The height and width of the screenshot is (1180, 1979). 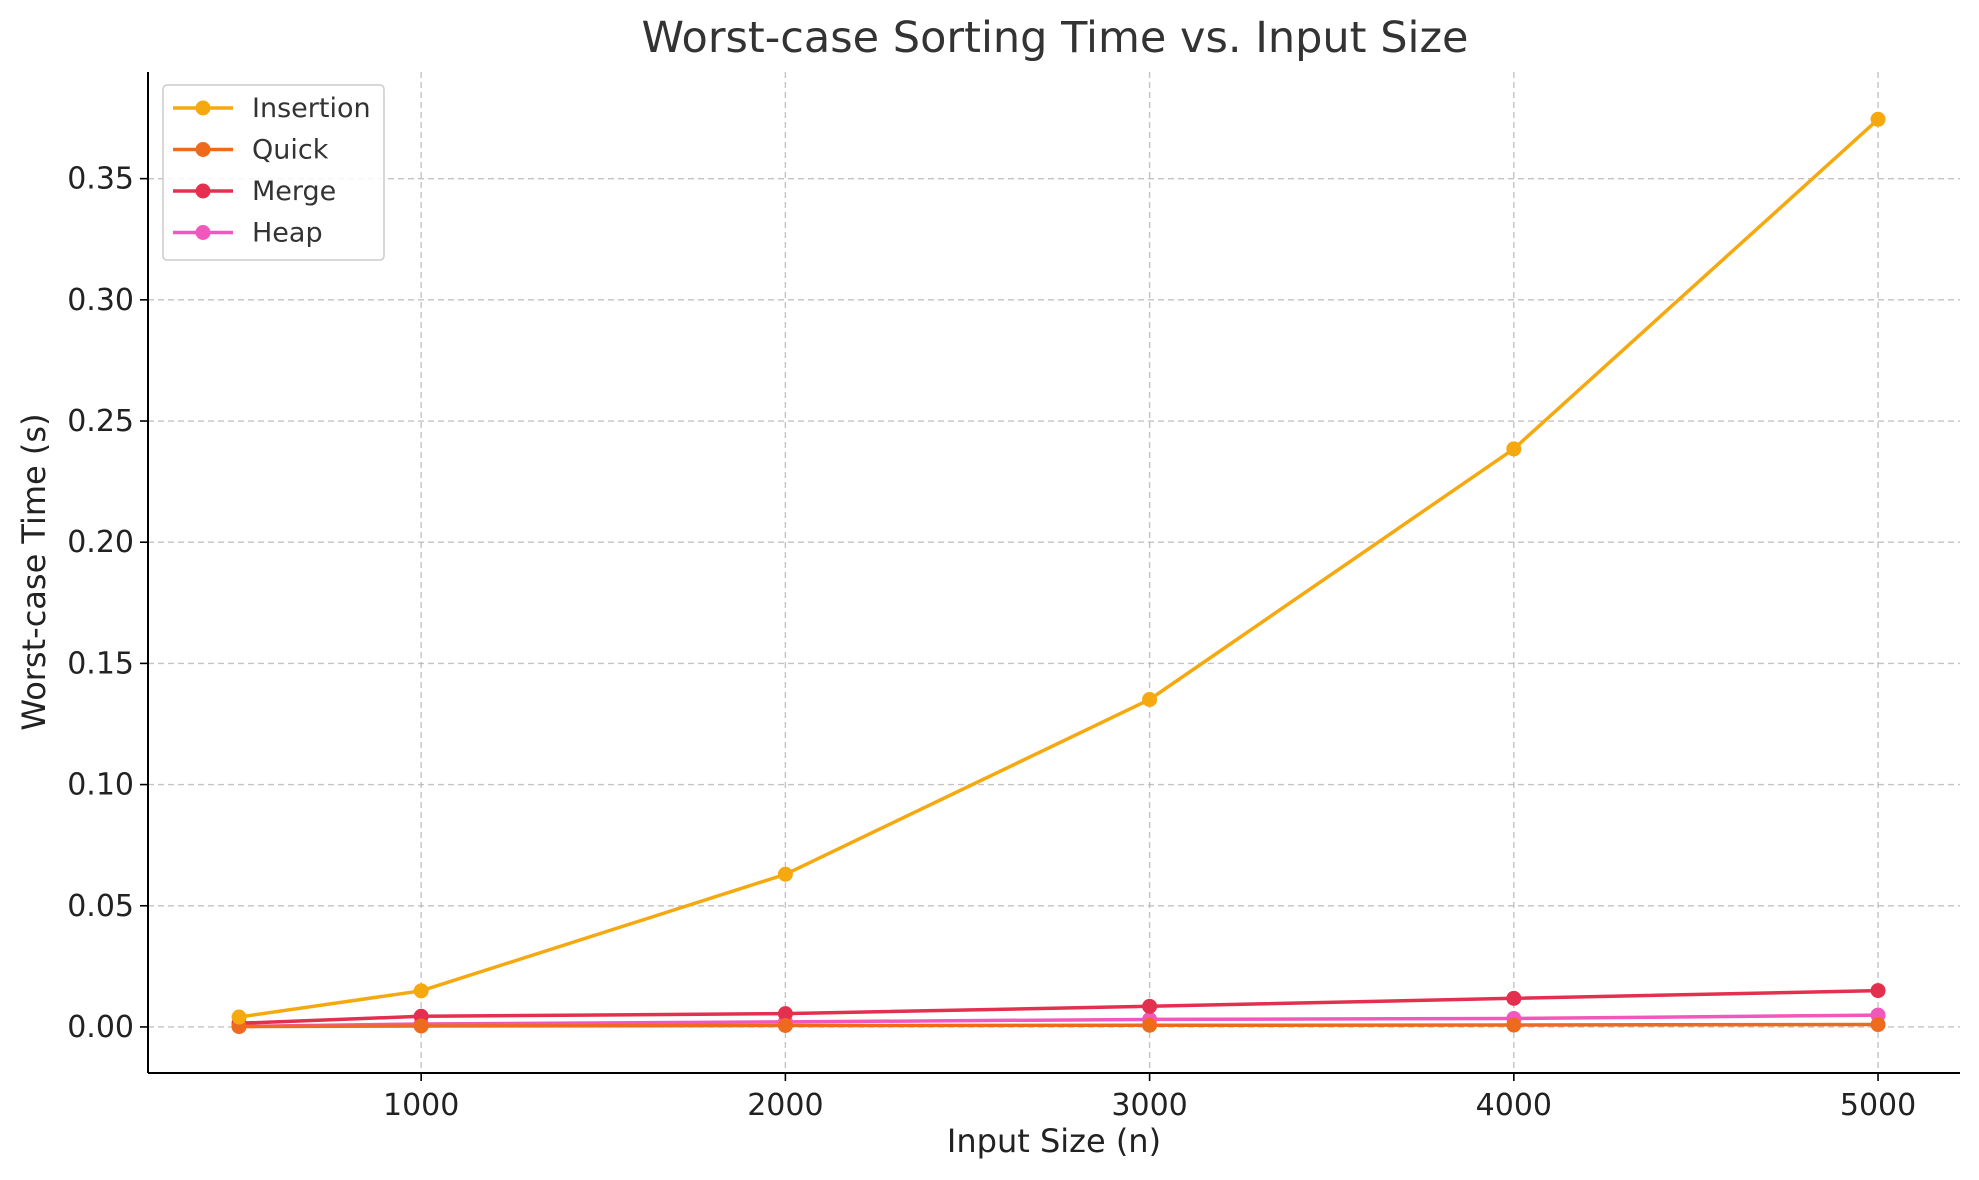 I want to click on chart-title: Worst-case Sorting Time vs. Input Size, so click(x=1055, y=38).